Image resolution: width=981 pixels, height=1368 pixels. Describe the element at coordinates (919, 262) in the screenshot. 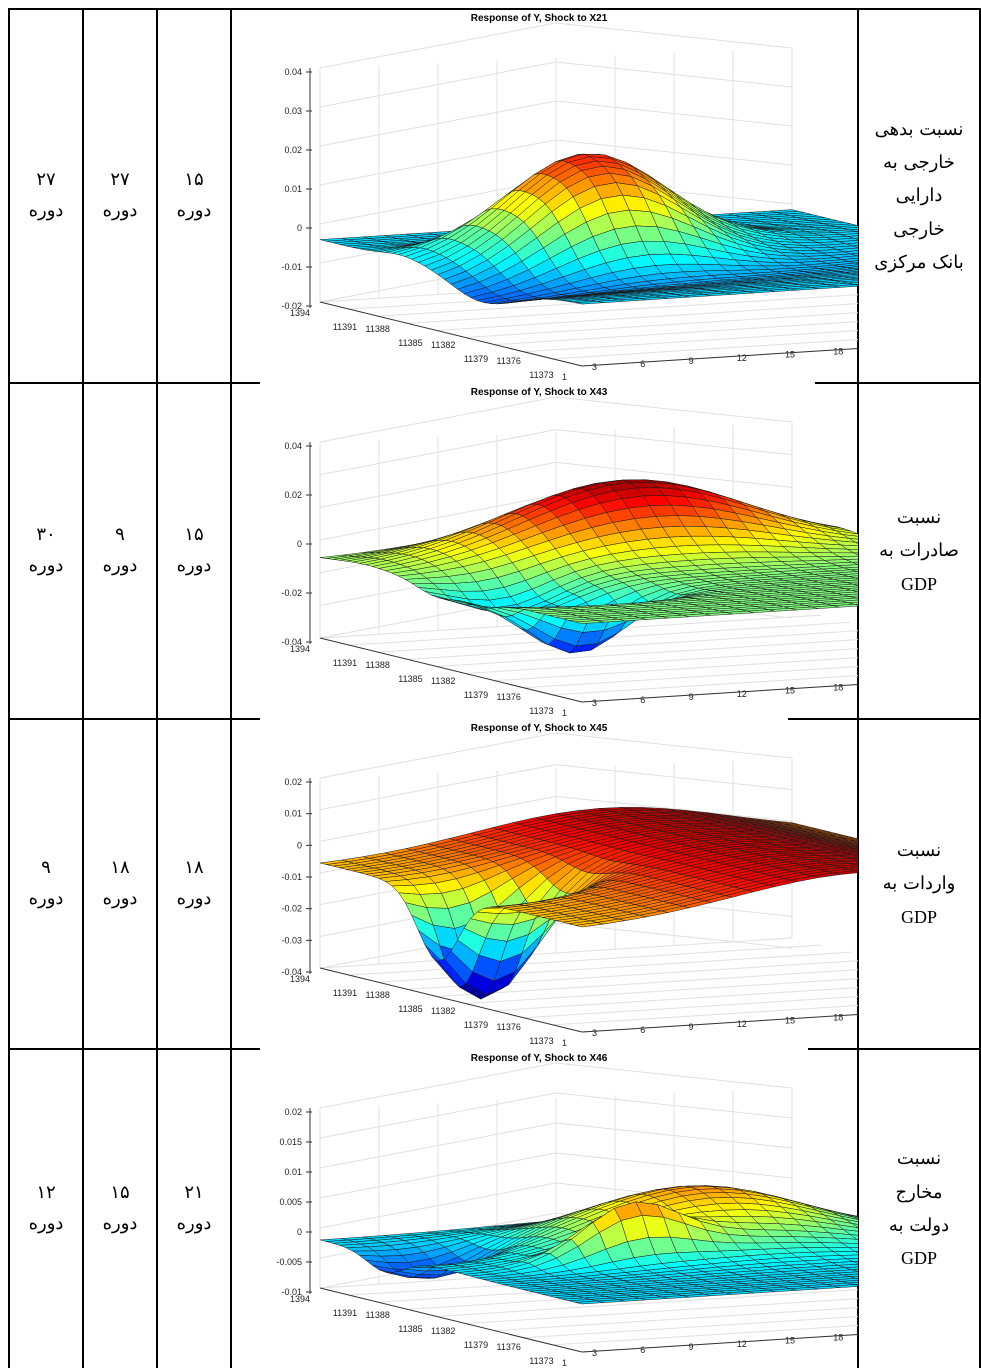

I see `label-line: بانک مرکزی` at that location.